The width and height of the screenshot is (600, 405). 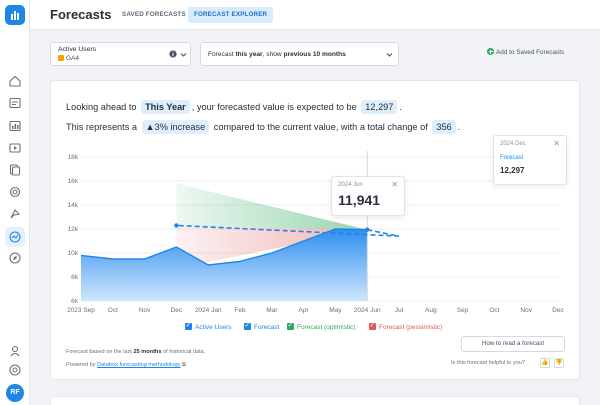 I want to click on sidebar: RF, so click(x=15, y=202).